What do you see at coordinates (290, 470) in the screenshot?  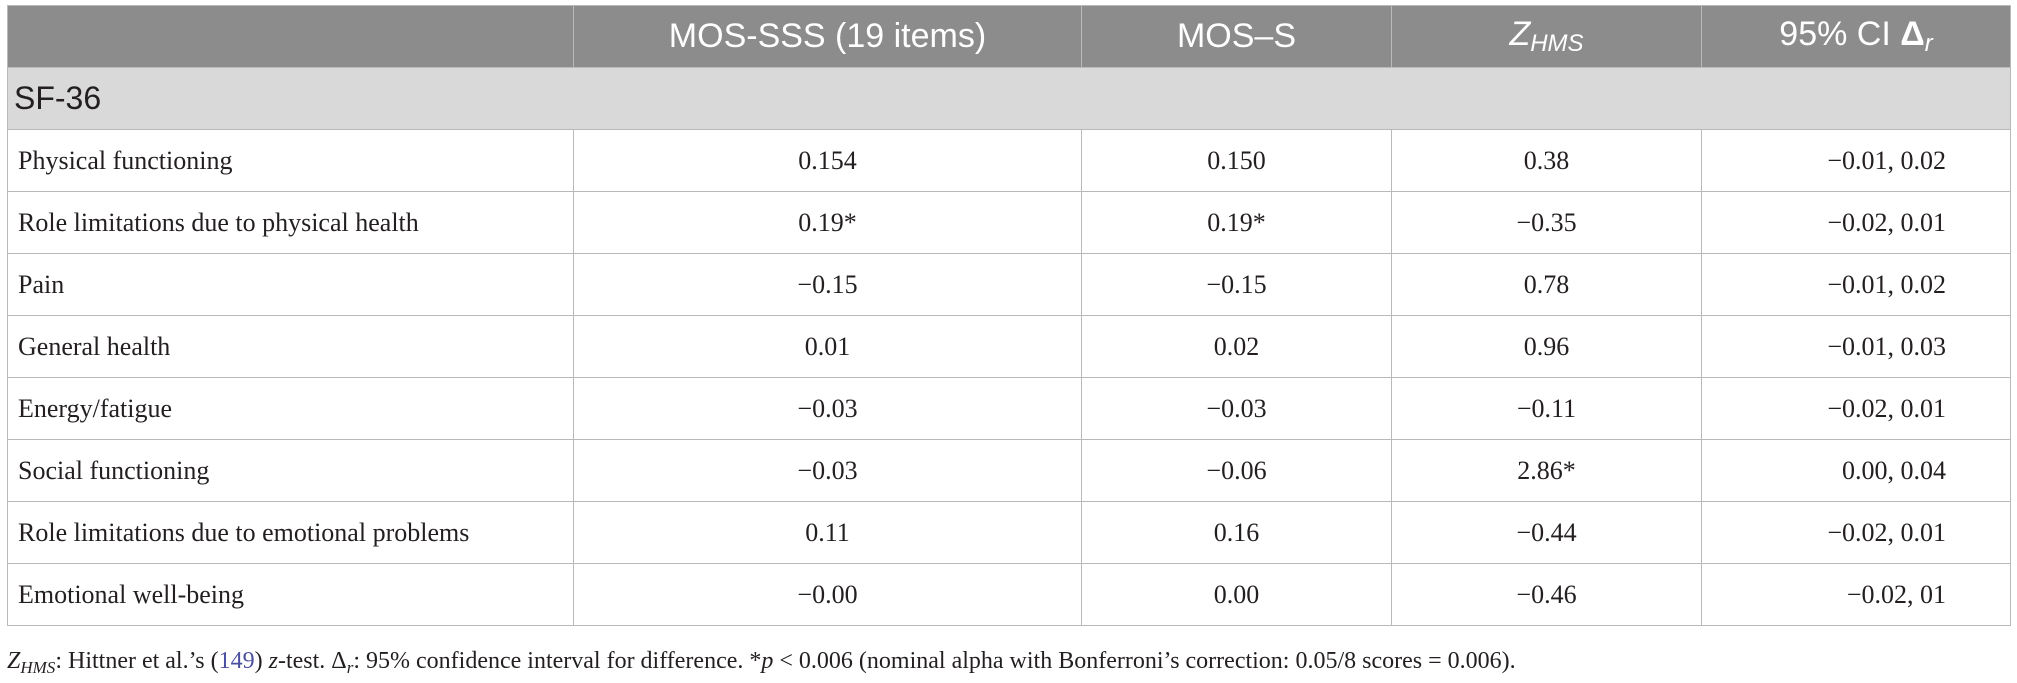 I see `row-label: Social functioning` at bounding box center [290, 470].